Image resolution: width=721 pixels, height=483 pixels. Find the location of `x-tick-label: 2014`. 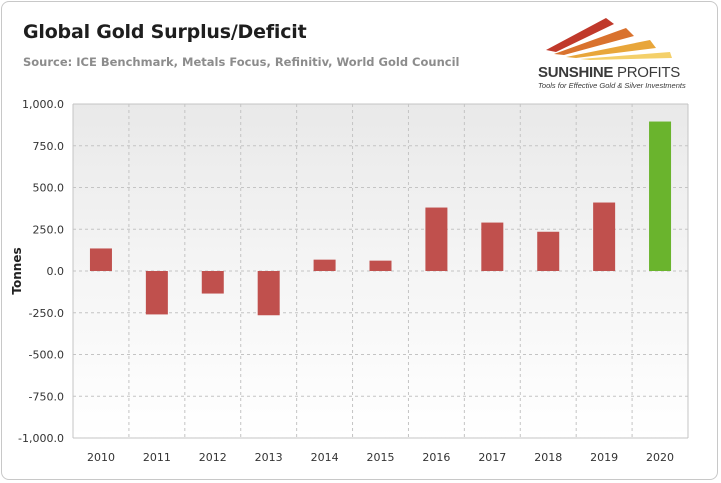

x-tick-label: 2014 is located at coordinates (325, 457).